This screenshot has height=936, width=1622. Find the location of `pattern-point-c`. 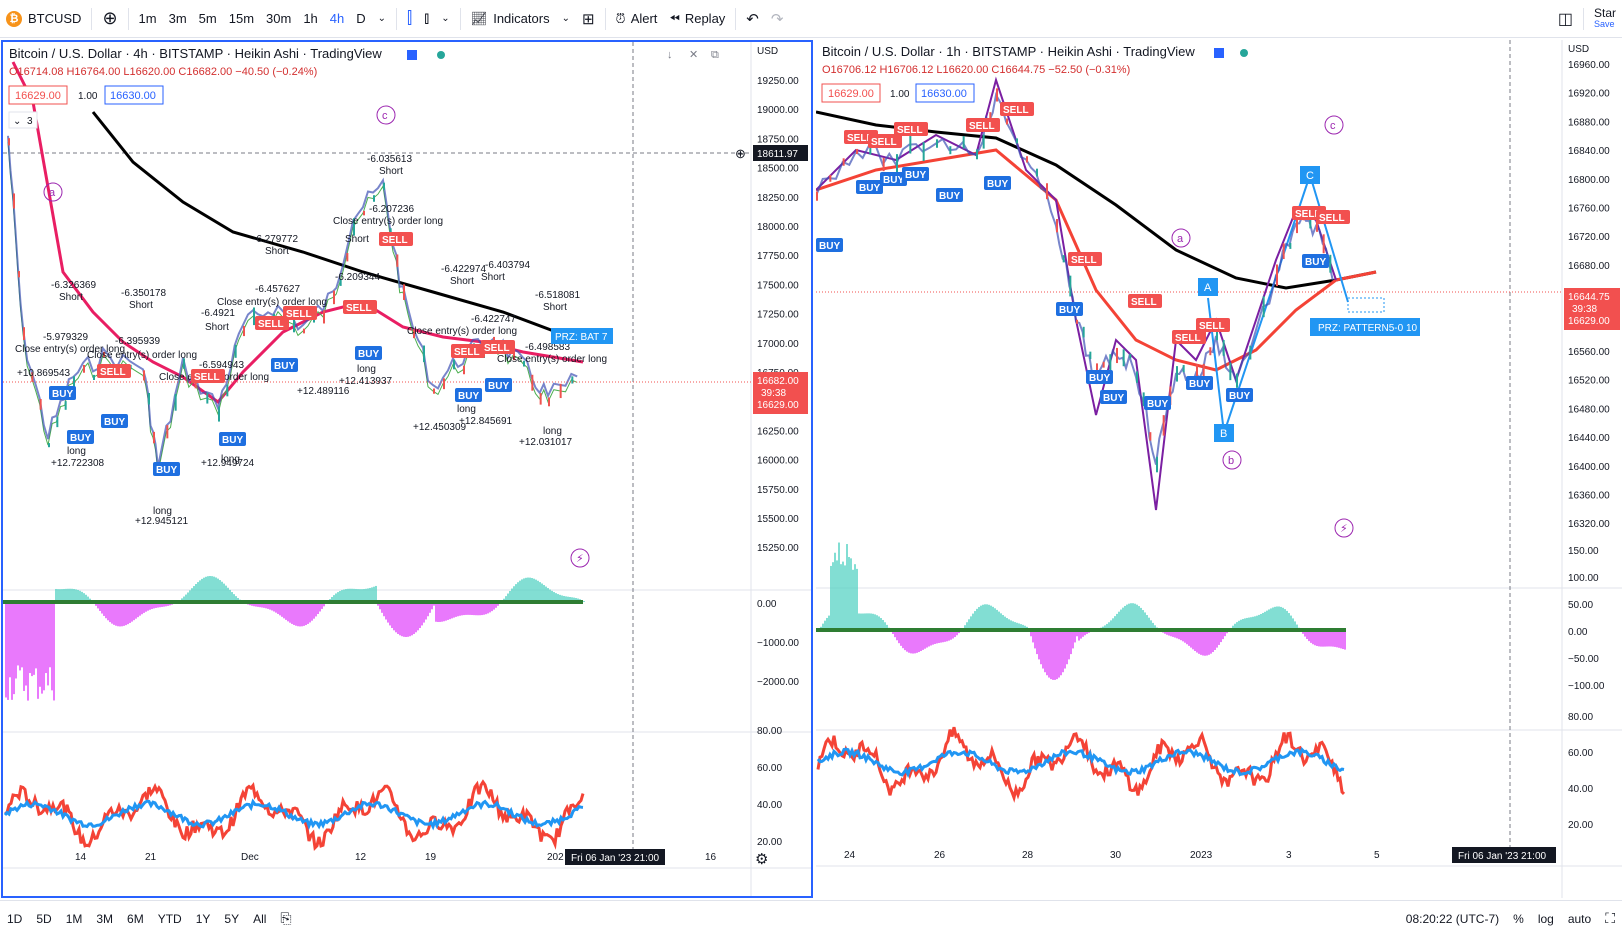

pattern-point-c is located at coordinates (1310, 175).